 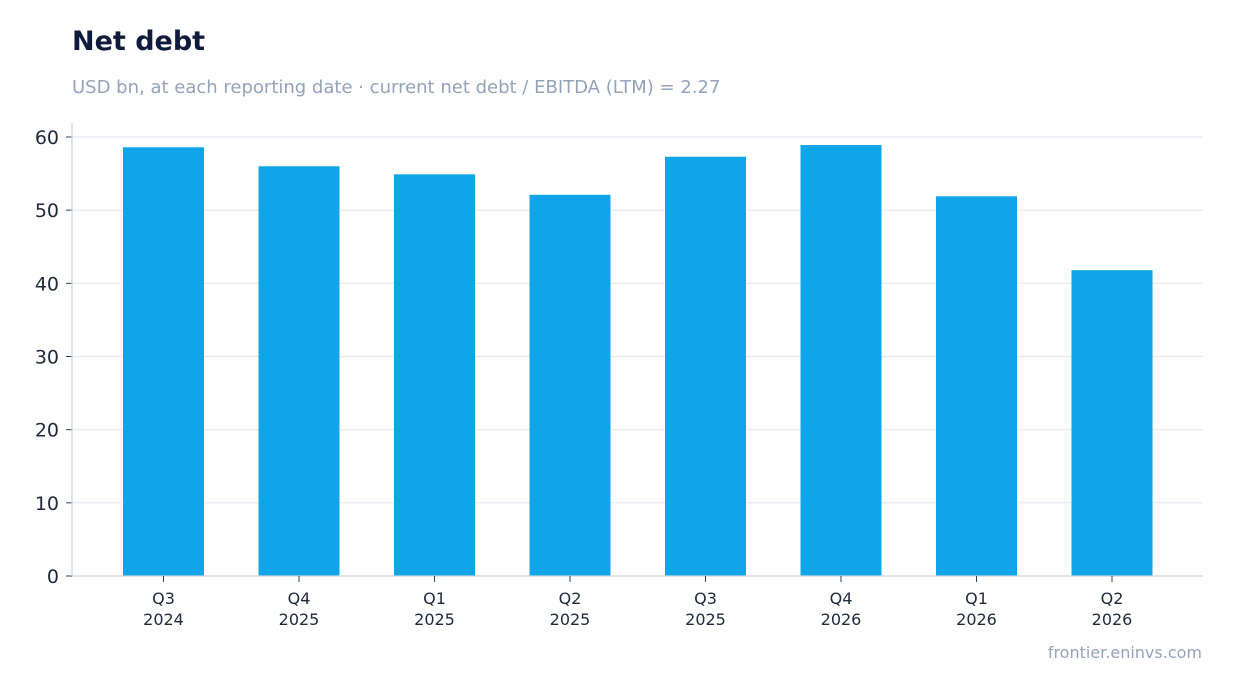 What do you see at coordinates (53, 577) in the screenshot?
I see `y-tick-label: 0` at bounding box center [53, 577].